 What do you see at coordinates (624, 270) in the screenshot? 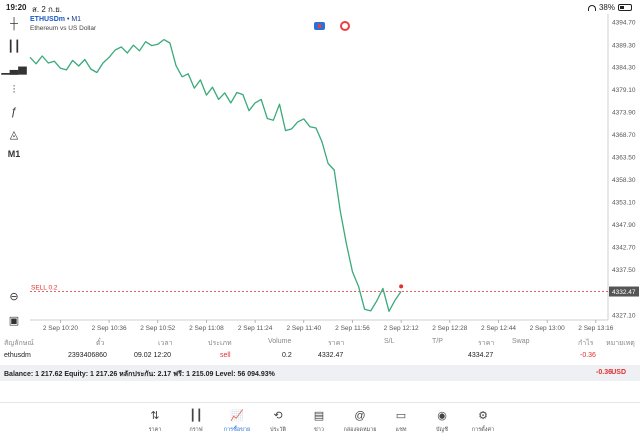
I see `y-tick-label: 4337.50` at bounding box center [624, 270].